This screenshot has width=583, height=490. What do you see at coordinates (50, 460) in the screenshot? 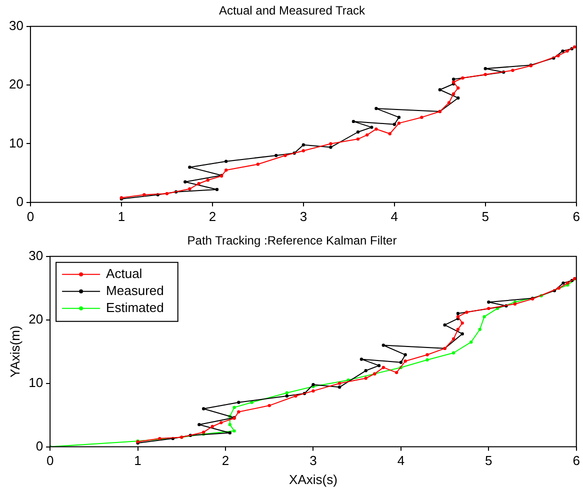
I see `x-tick-label: 0` at bounding box center [50, 460].